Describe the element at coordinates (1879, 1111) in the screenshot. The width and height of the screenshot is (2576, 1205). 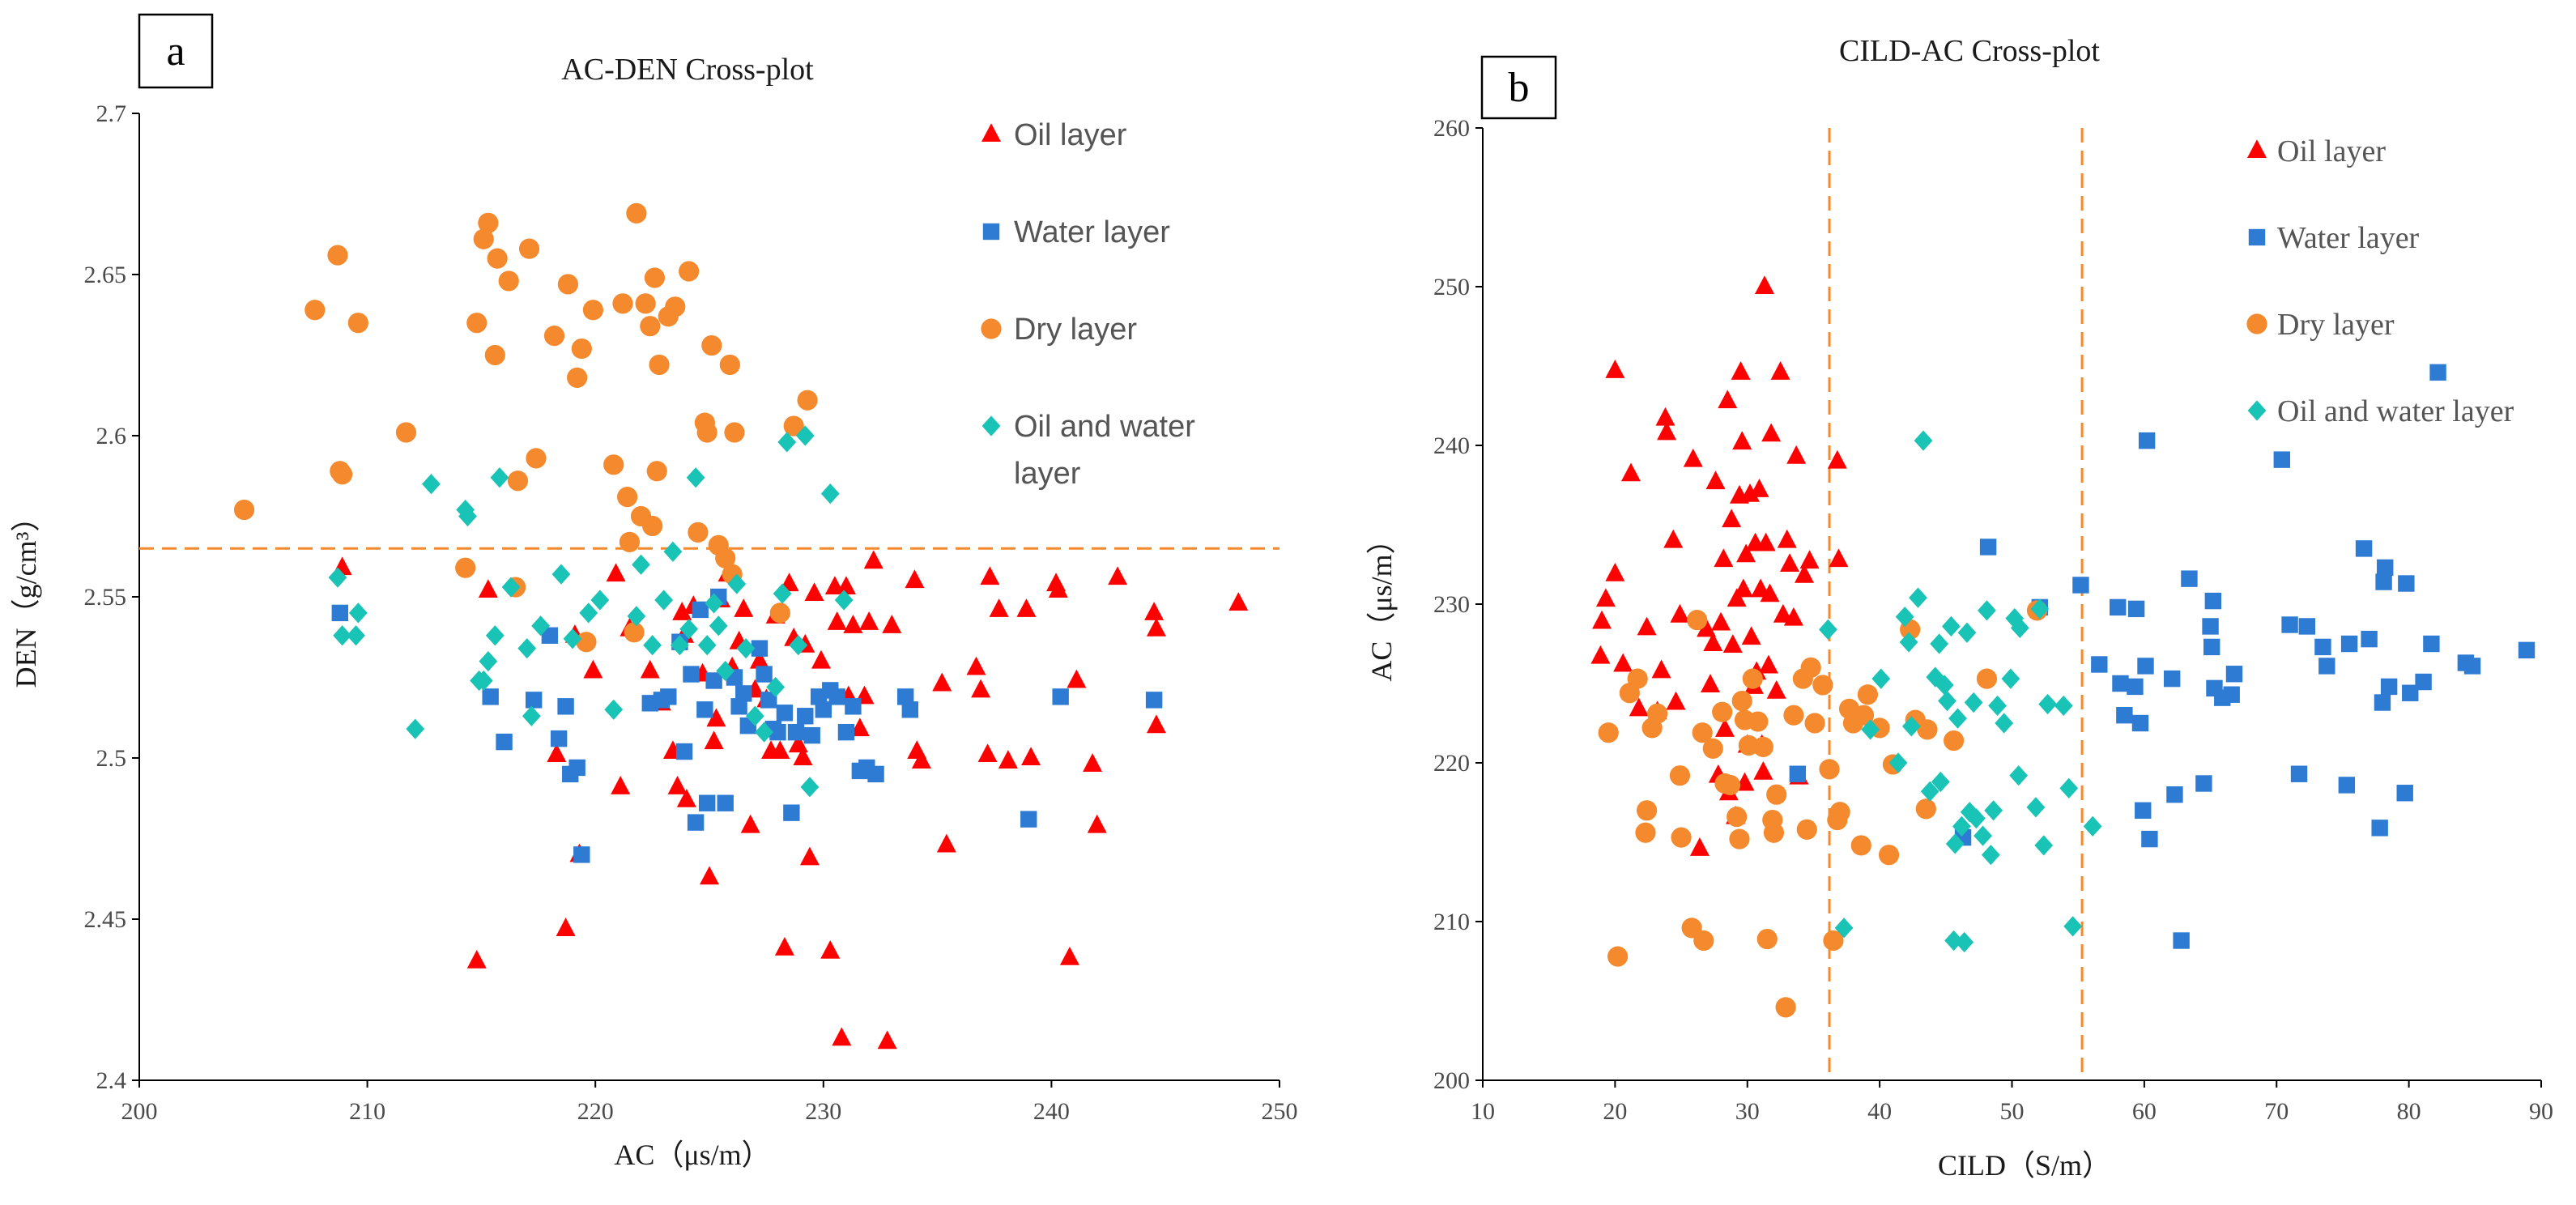
I see `x-tick-label: 40` at that location.